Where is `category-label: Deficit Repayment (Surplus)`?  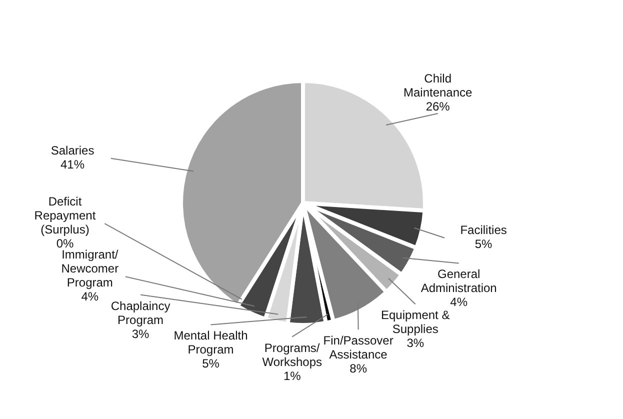 category-label: Deficit Repayment (Surplus) is located at coordinates (65, 215).